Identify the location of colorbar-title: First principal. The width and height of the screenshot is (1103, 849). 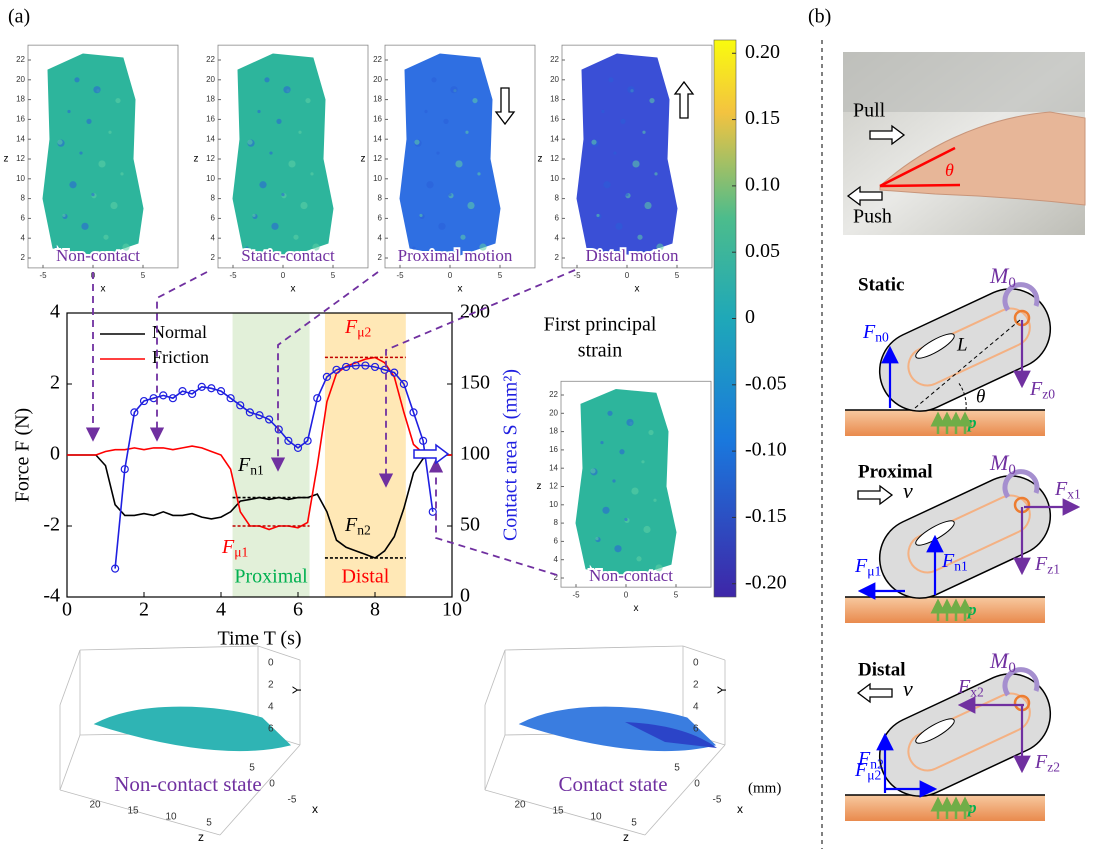
(600, 325).